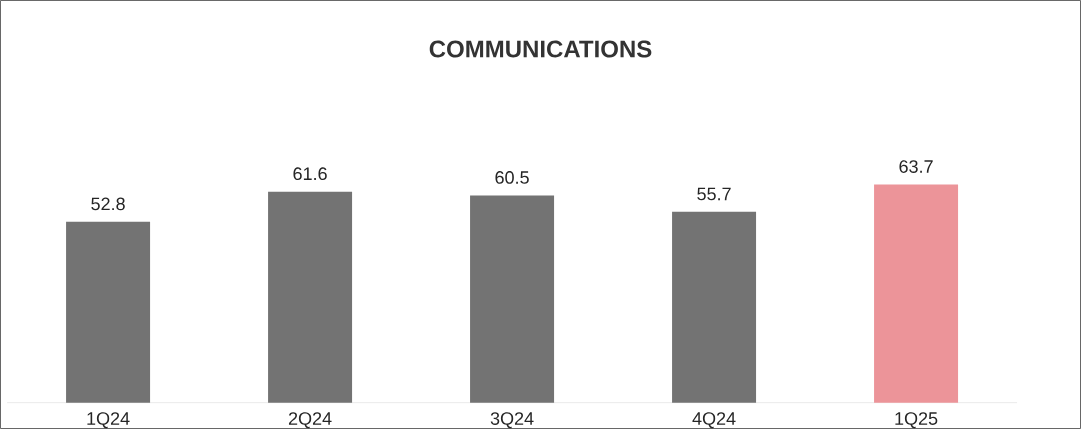  I want to click on data-label: 55.7, so click(714, 194).